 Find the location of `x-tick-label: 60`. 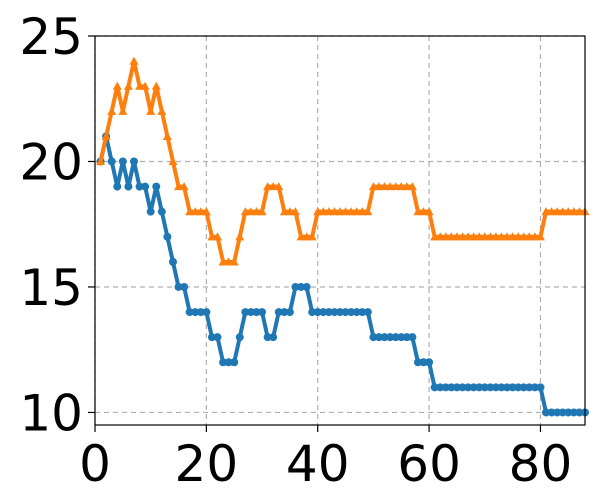

x-tick-label: 60 is located at coordinates (429, 464).